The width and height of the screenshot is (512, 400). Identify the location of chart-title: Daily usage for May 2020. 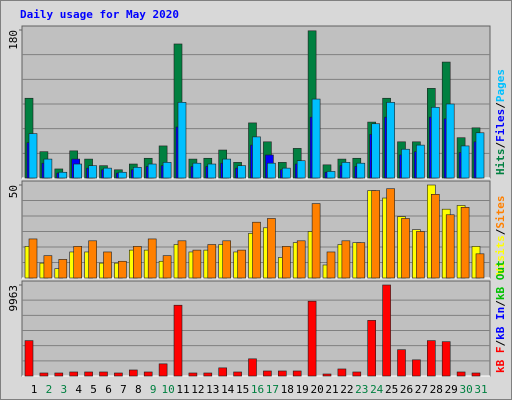
(99, 14).